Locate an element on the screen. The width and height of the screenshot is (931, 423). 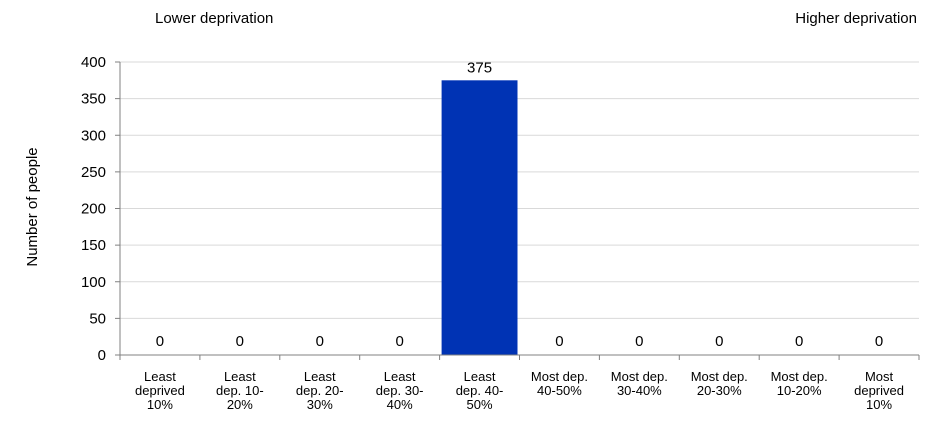
x-tick-label-line: 40-50% is located at coordinates (559, 390).